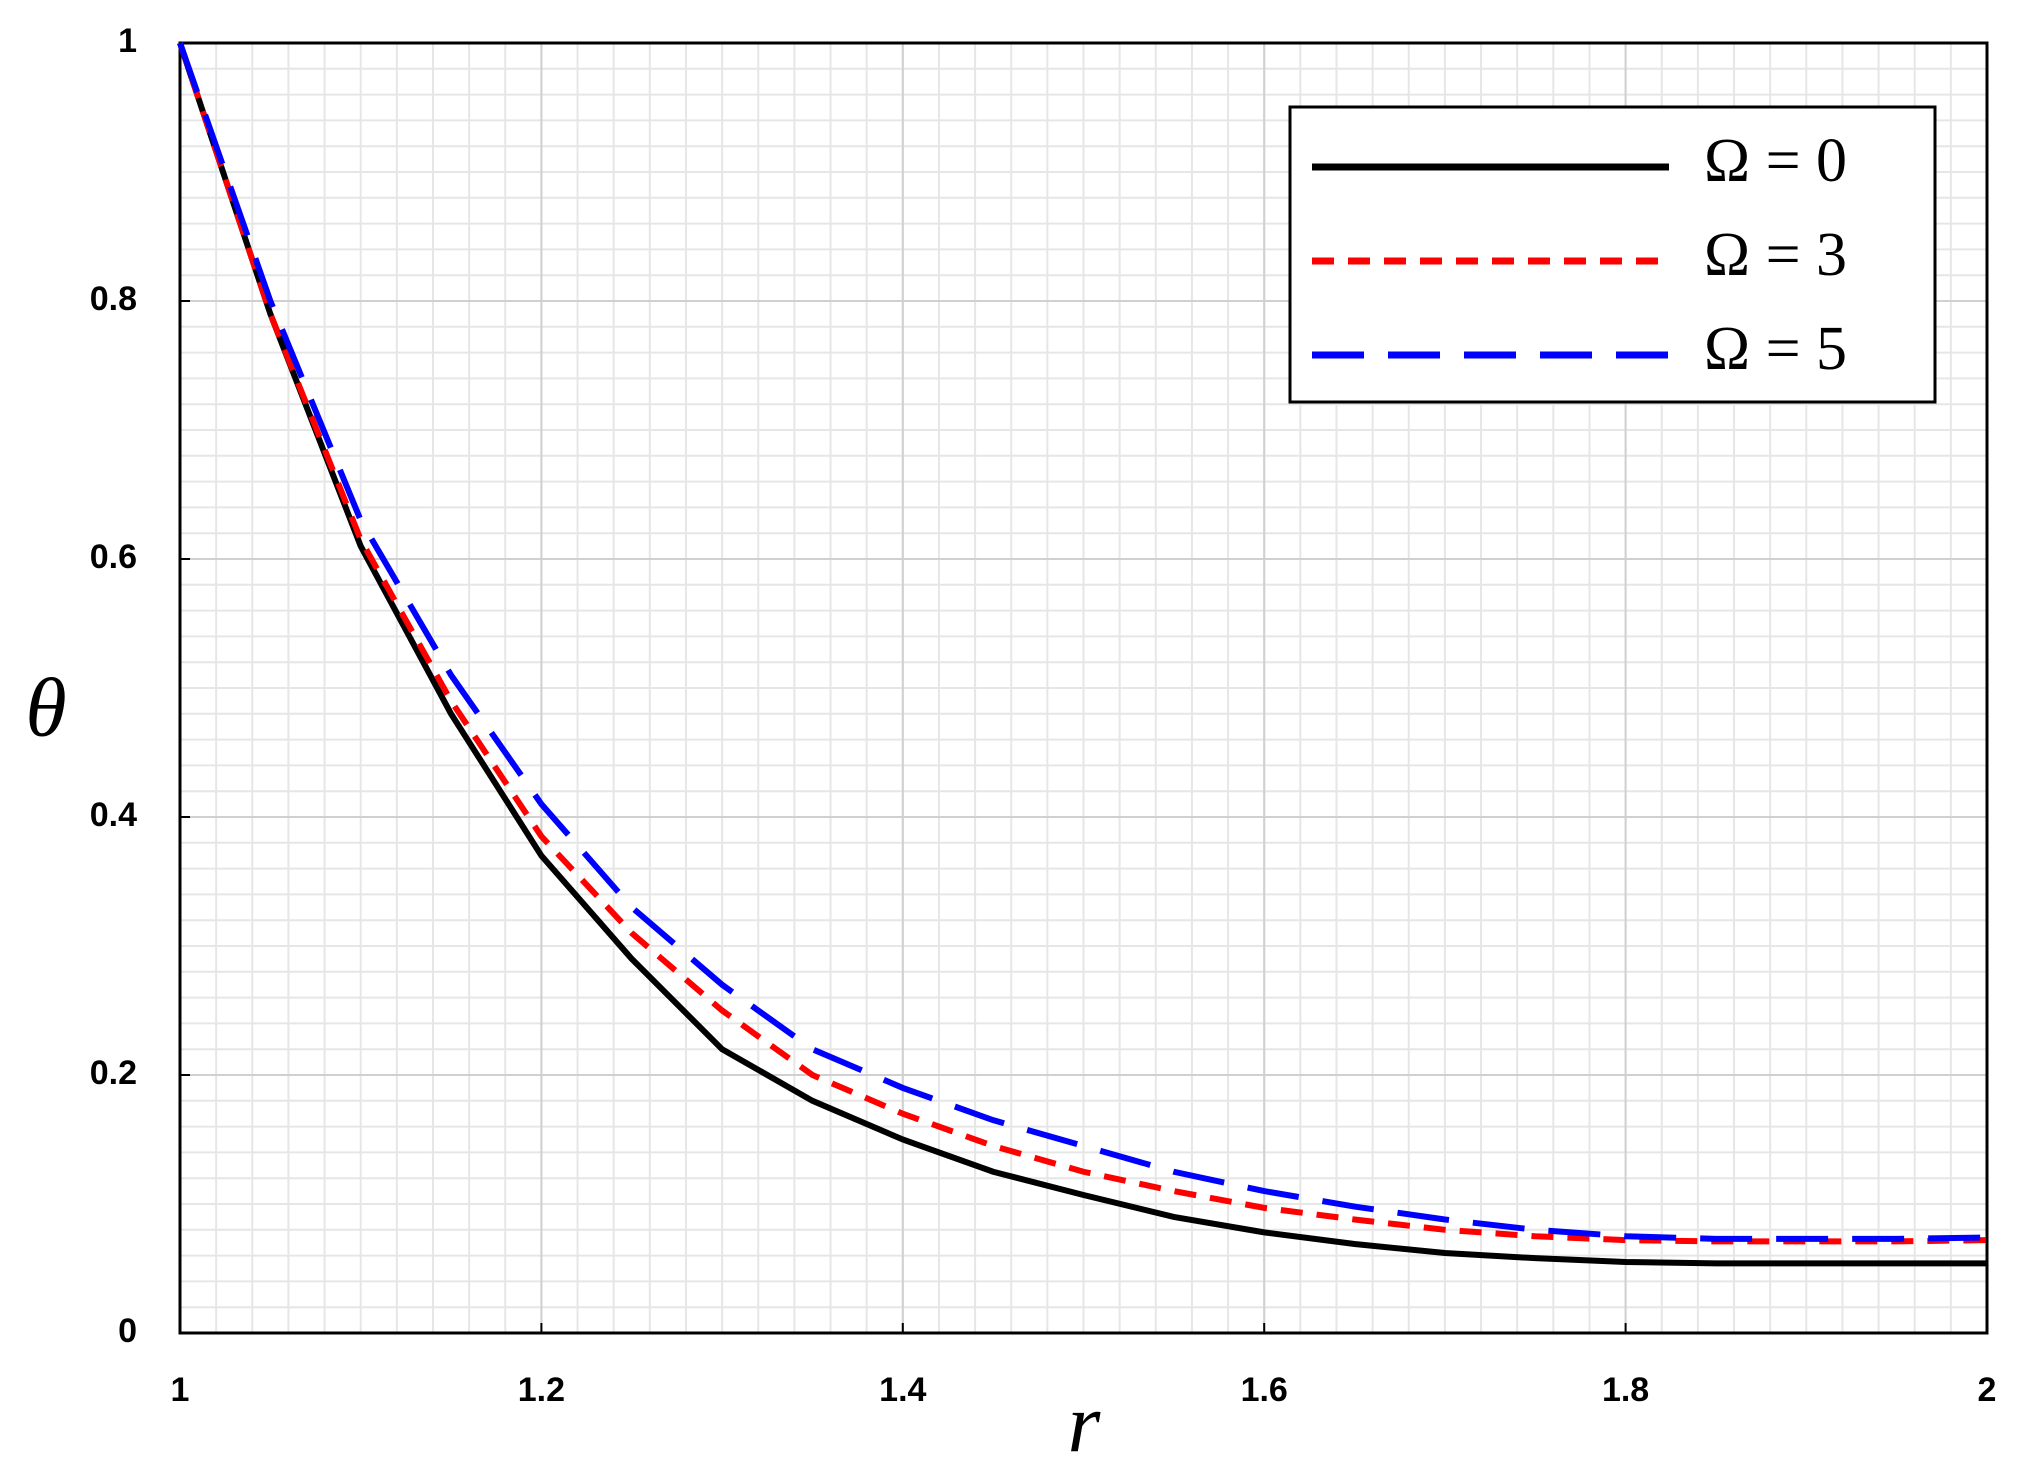 The width and height of the screenshot is (2020, 1474). What do you see at coordinates (541, 1390) in the screenshot?
I see `x-tick-label: 1.2` at bounding box center [541, 1390].